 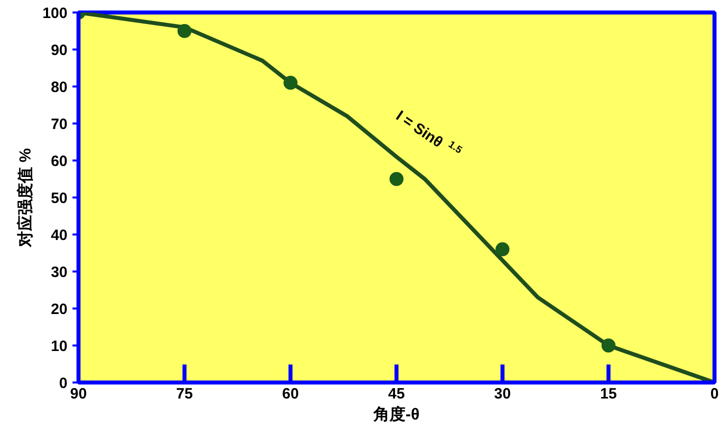 I want to click on y-tick-label: 90, so click(x=59, y=50).